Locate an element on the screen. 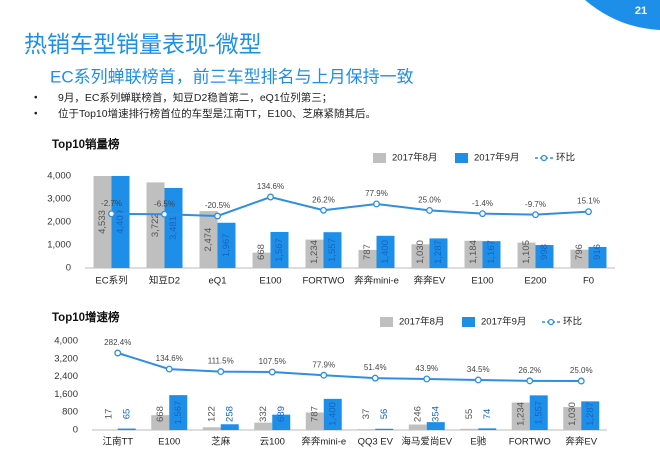 This screenshot has height=465, width=660. bar-value-label: 3,722 is located at coordinates (155, 225).